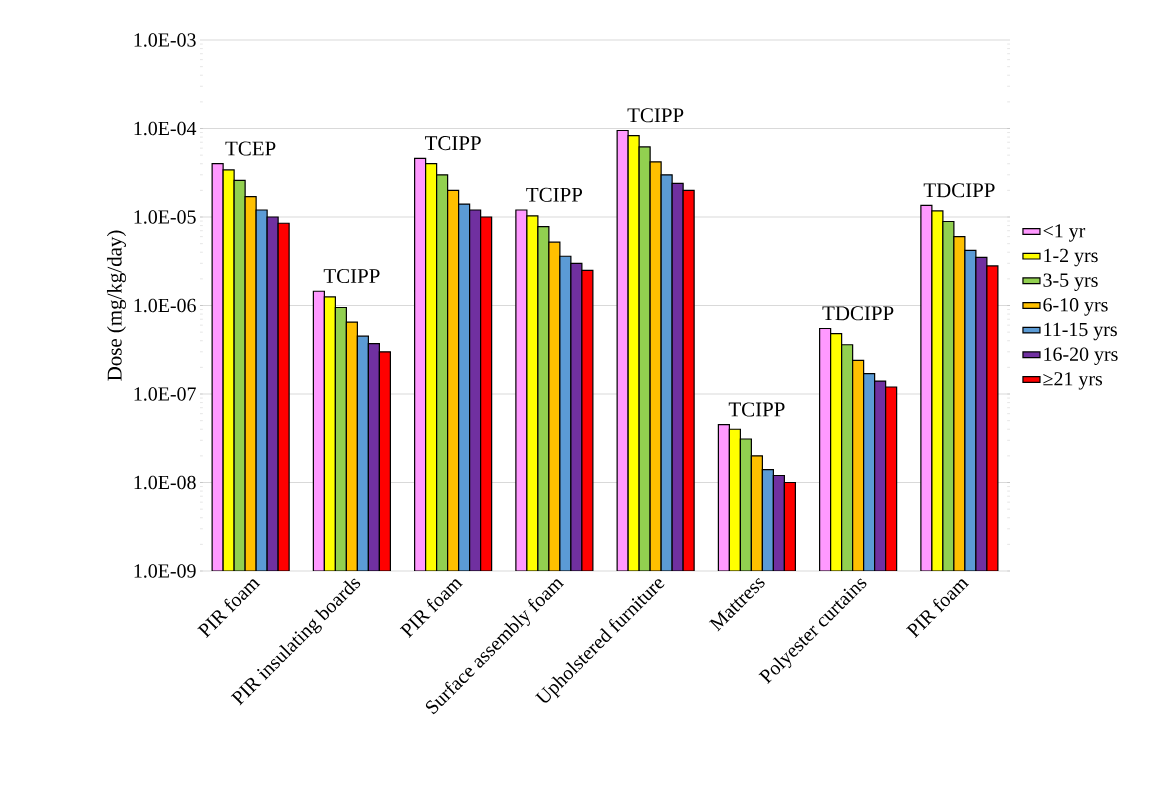  Describe the element at coordinates (1073, 381) in the screenshot. I see `legend-label: ≥21 yrs` at that location.